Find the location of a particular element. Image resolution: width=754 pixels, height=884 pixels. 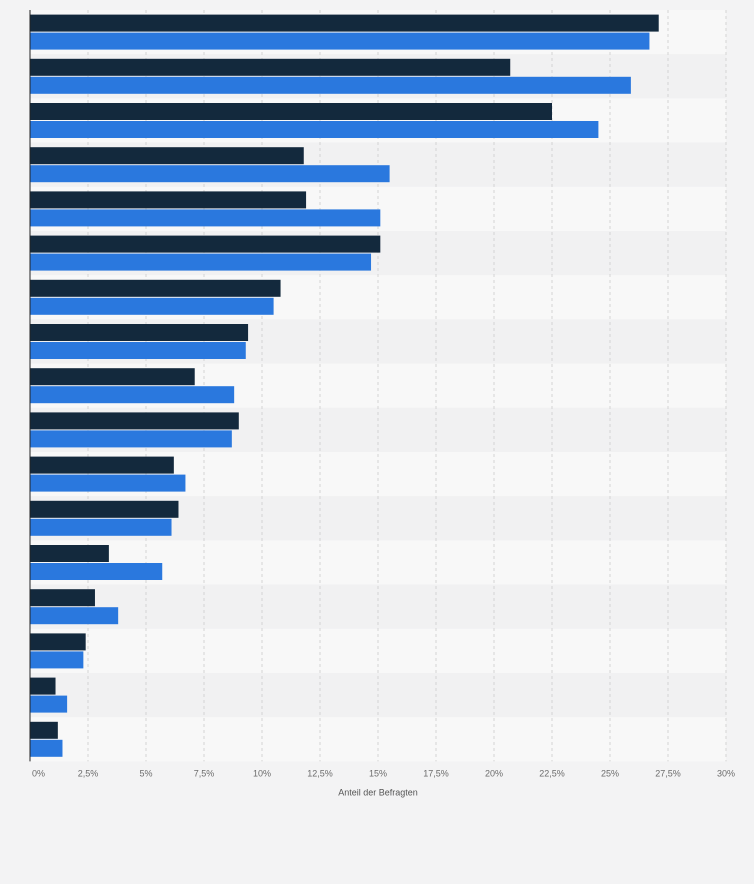

x-axis-title: Anteil der Befragten is located at coordinates (378, 792).